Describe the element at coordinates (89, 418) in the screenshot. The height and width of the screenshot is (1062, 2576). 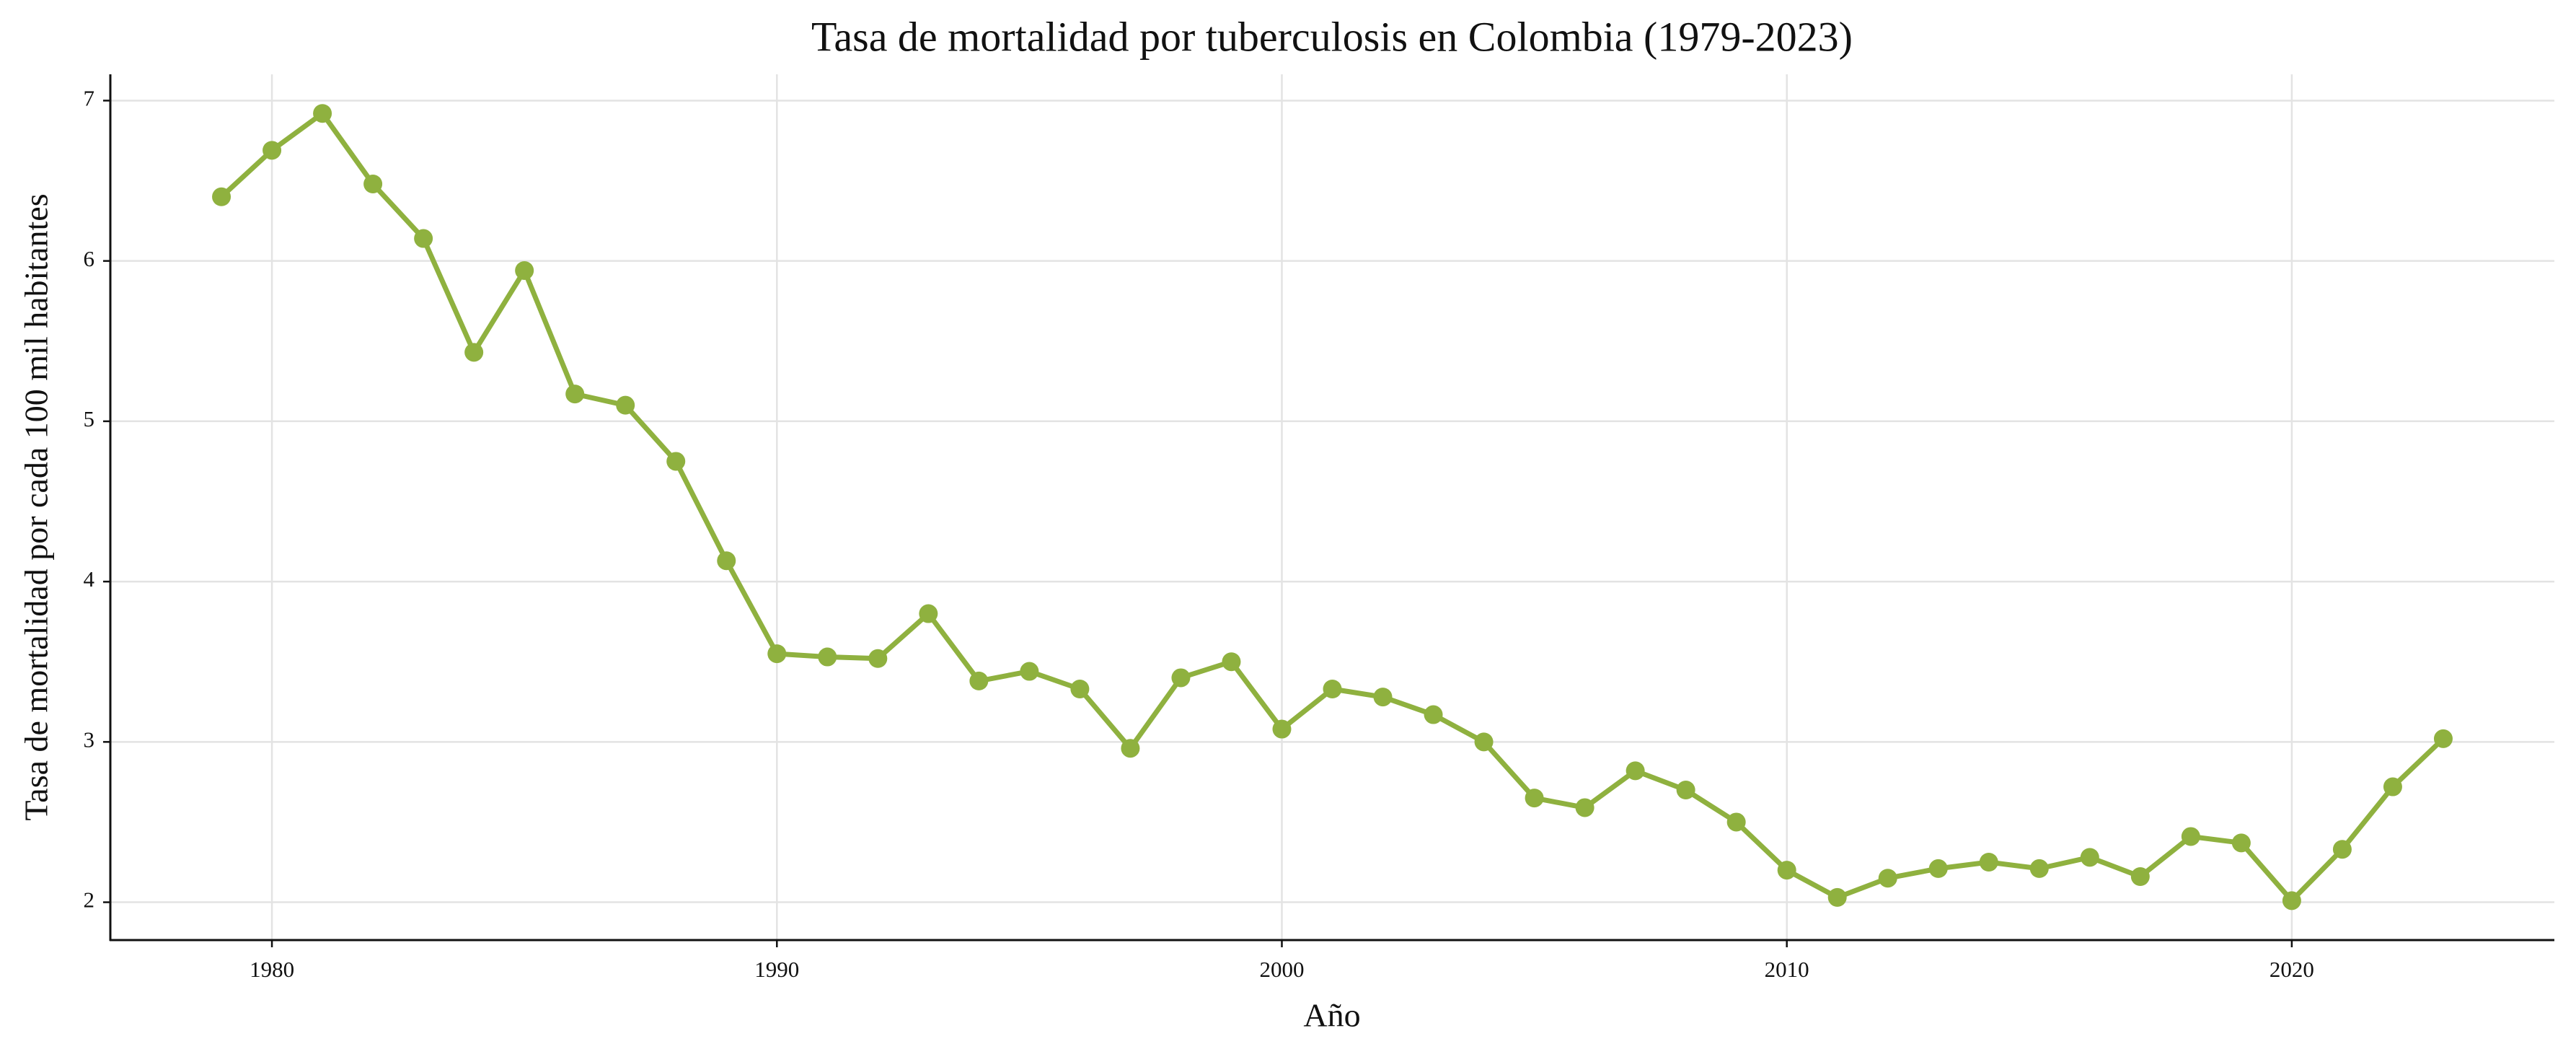
I see `y-tick-label: 5` at that location.